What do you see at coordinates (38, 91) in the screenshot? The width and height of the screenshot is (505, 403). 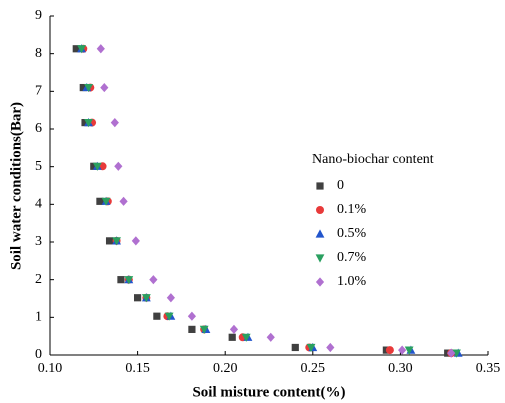 I see `y-tick-label: 7` at bounding box center [38, 91].